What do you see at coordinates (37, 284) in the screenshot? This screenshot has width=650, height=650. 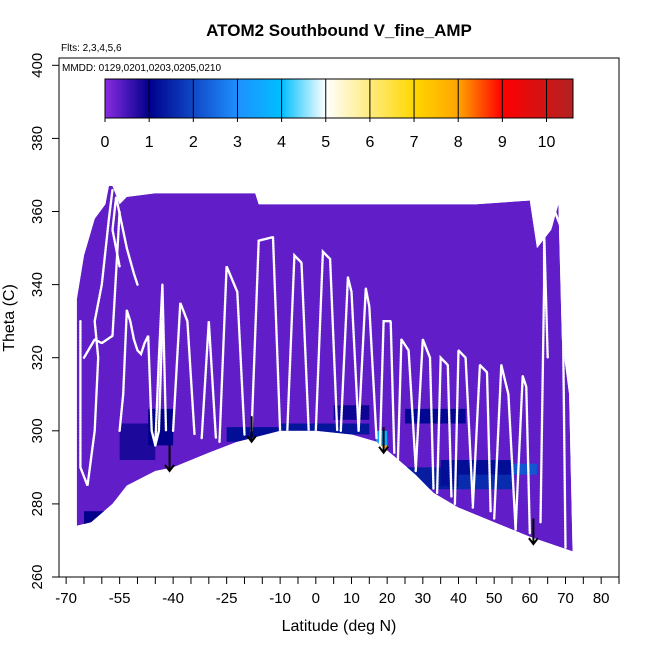 I see `y-tick-label: 340` at bounding box center [37, 284].